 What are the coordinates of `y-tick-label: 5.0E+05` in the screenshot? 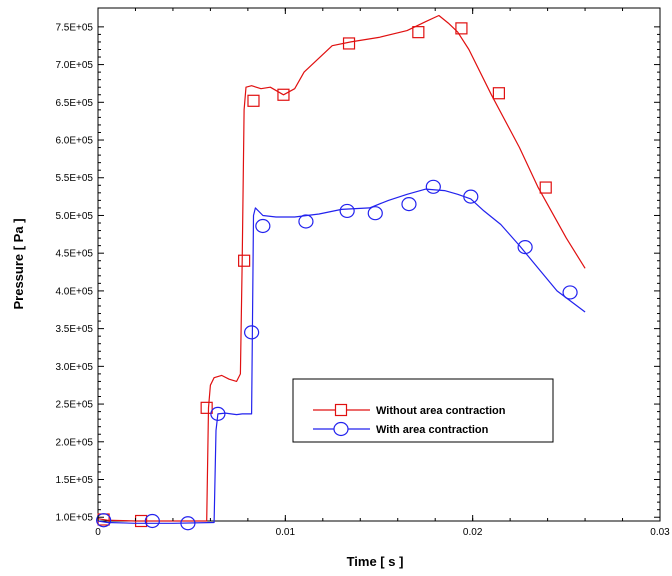 It's located at (74, 216).